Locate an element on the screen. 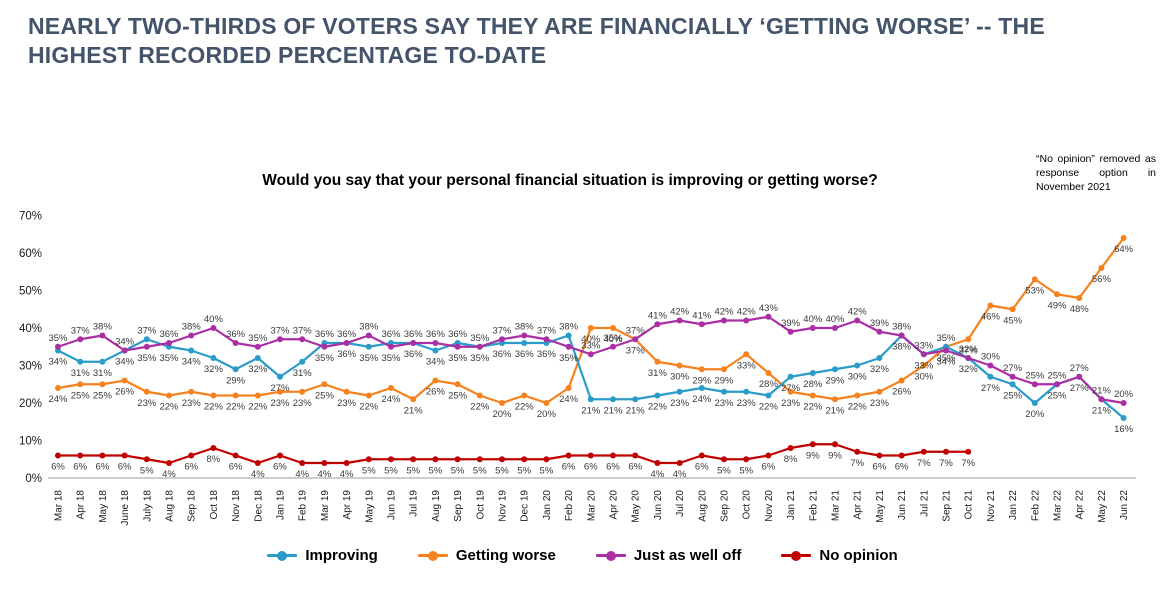  x-tick-label: Oct 20 is located at coordinates (747, 505).